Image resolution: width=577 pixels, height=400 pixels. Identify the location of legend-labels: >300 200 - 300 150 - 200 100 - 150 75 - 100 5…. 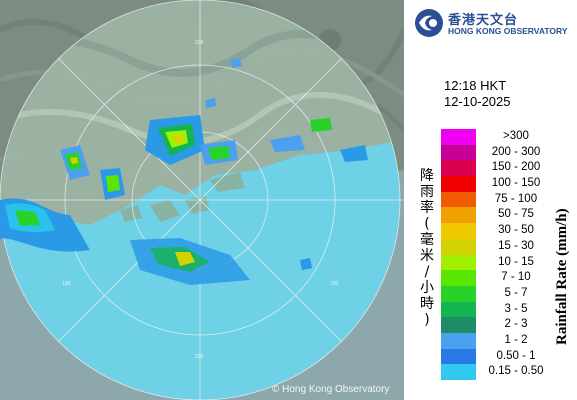
(516, 254).